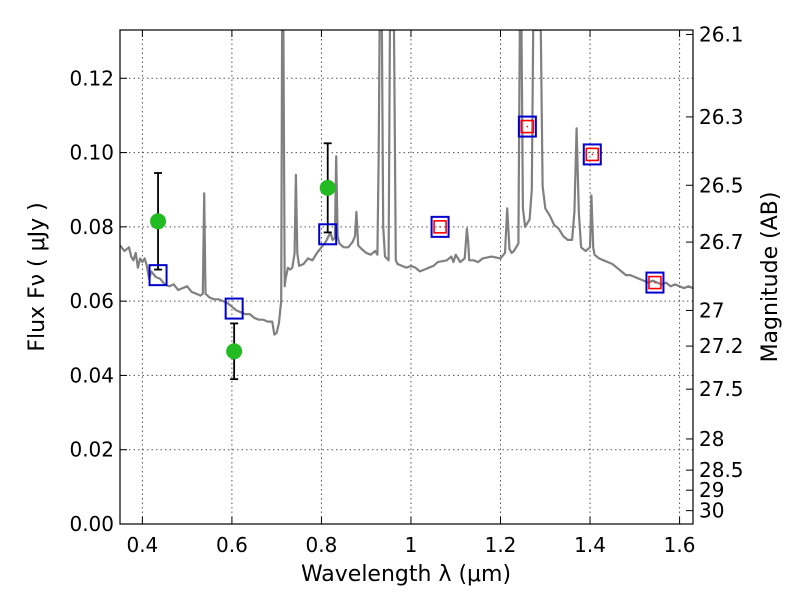 The height and width of the screenshot is (600, 800). Describe the element at coordinates (232, 545) in the screenshot. I see `x-tick-label: 0.6` at that location.